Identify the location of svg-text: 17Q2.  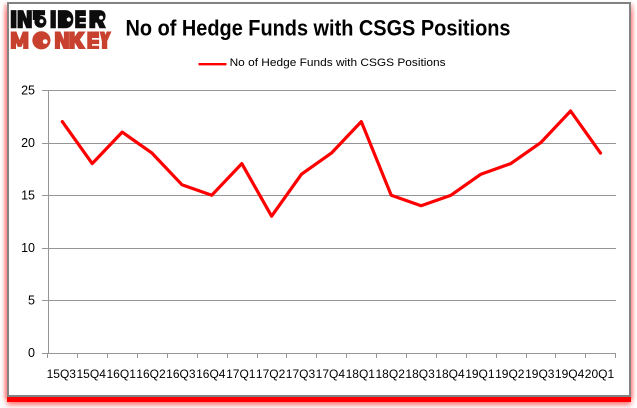
(271, 374).